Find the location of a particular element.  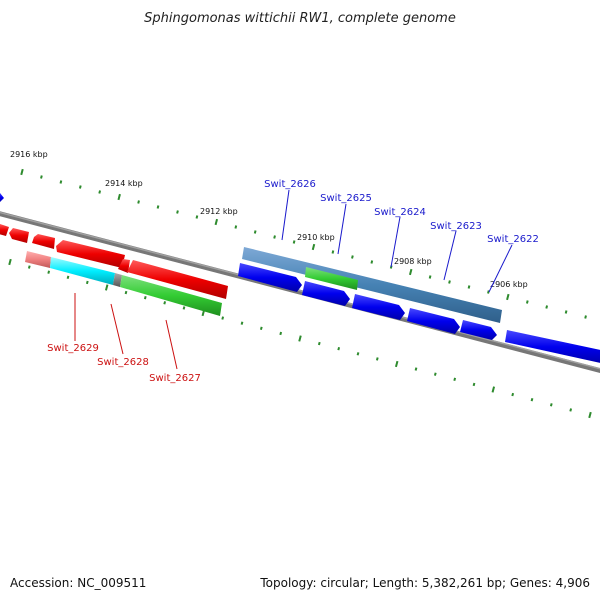

cog-bar-green is located at coordinates (171, 295).